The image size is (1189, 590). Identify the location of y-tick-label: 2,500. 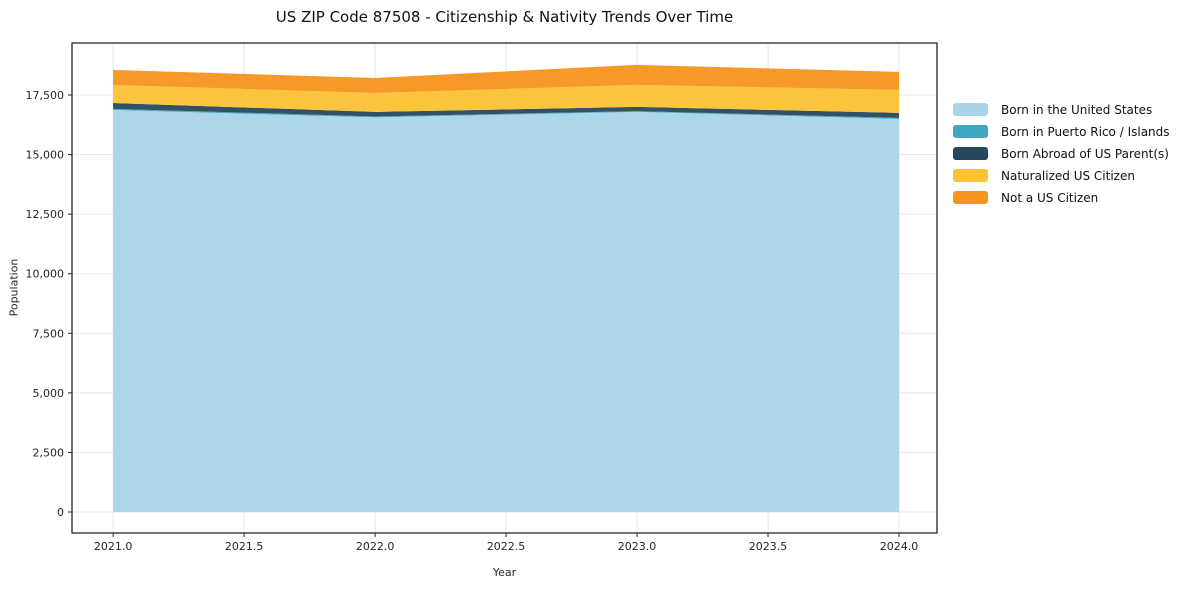
(49, 452).